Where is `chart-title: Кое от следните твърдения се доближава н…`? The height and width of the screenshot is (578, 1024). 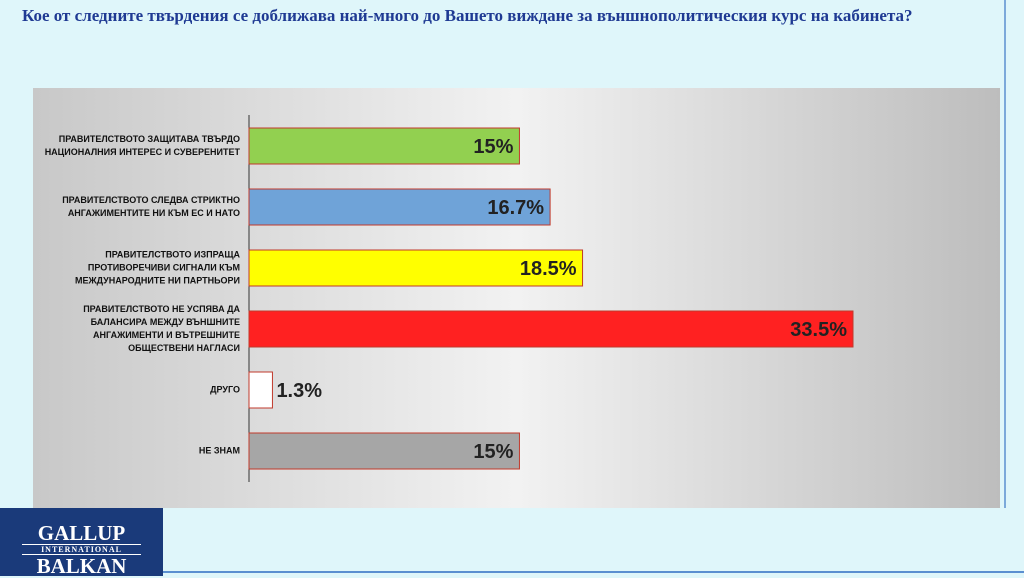 chart-title: Кое от следните твърдения се доближава н… is located at coordinates (467, 15).